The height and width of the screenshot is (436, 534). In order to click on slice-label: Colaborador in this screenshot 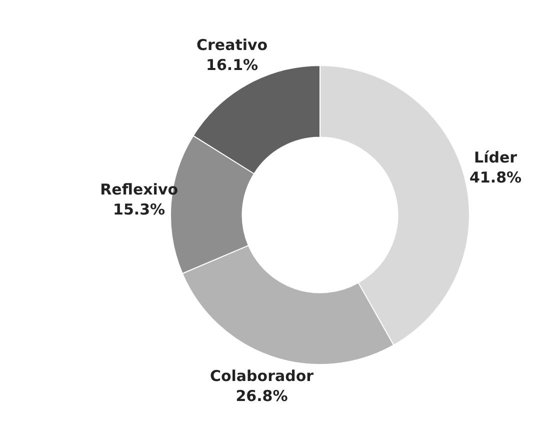, I will do `click(262, 375)`.